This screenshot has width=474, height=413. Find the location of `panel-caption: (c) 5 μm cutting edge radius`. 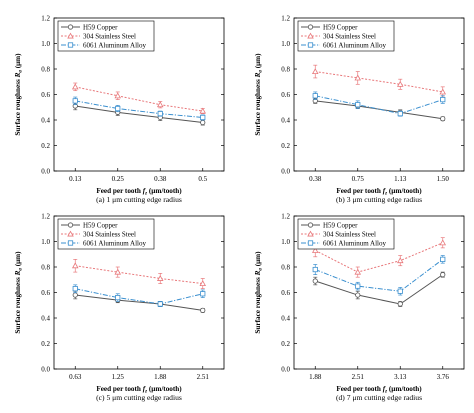

panel-caption: (c) 5 μm cutting edge radius is located at coordinates (139, 397).